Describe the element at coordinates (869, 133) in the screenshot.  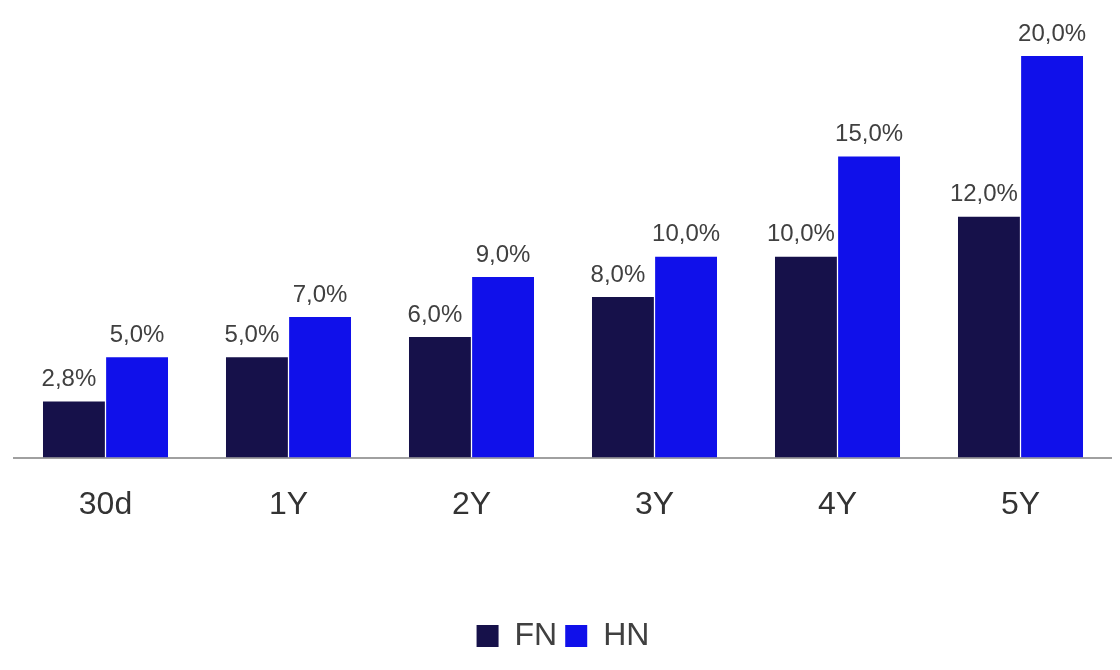
I see `data-label: 15,0%` at that location.